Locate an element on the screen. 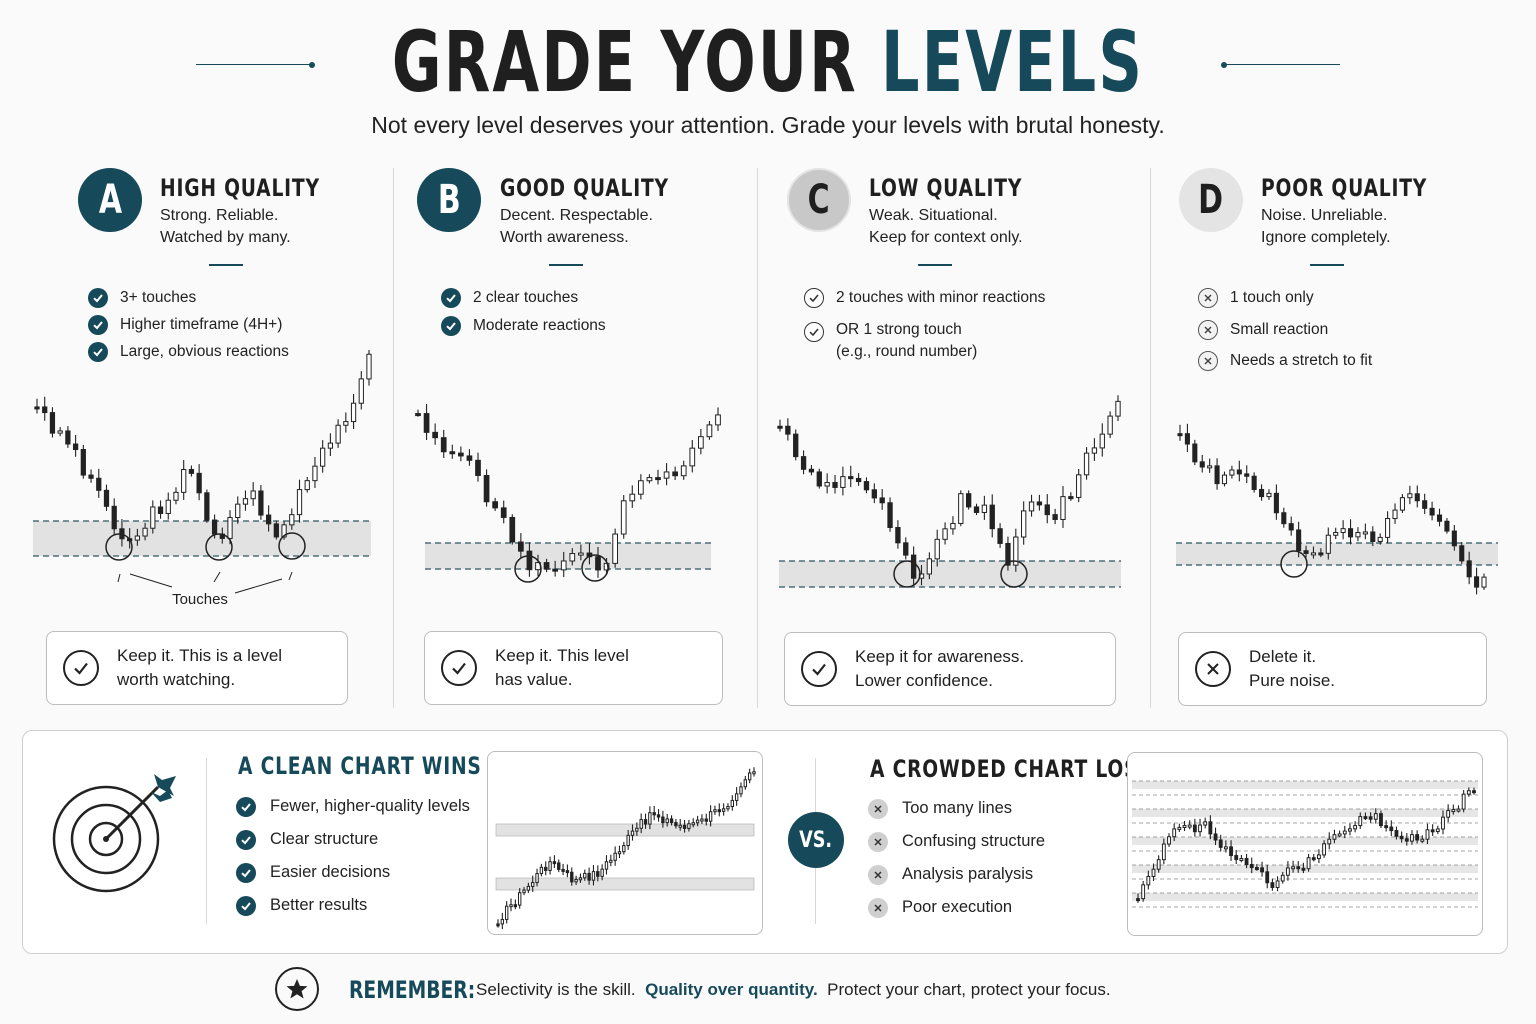 The width and height of the screenshot is (1536, 1024). title-decoration-left is located at coordinates (255, 64).